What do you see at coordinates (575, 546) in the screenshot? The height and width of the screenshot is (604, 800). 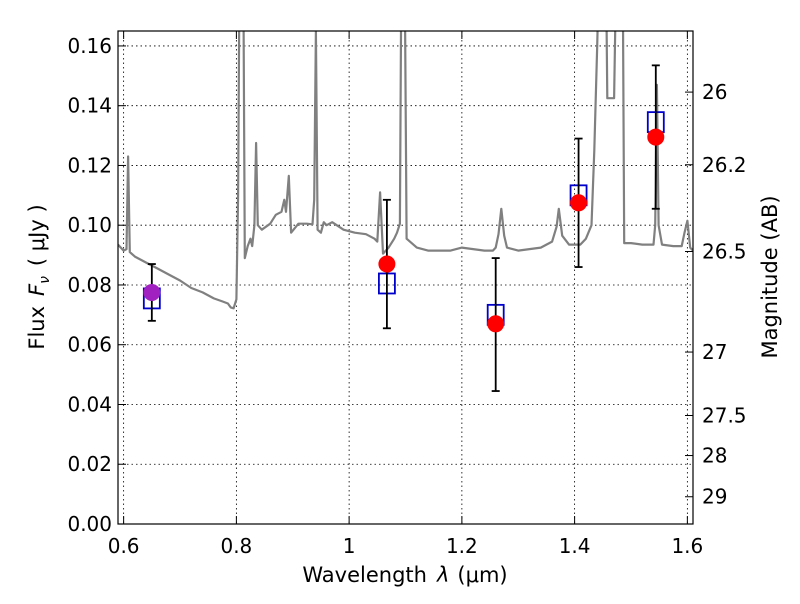 I see `x-tick-label: 1.4` at bounding box center [575, 546].